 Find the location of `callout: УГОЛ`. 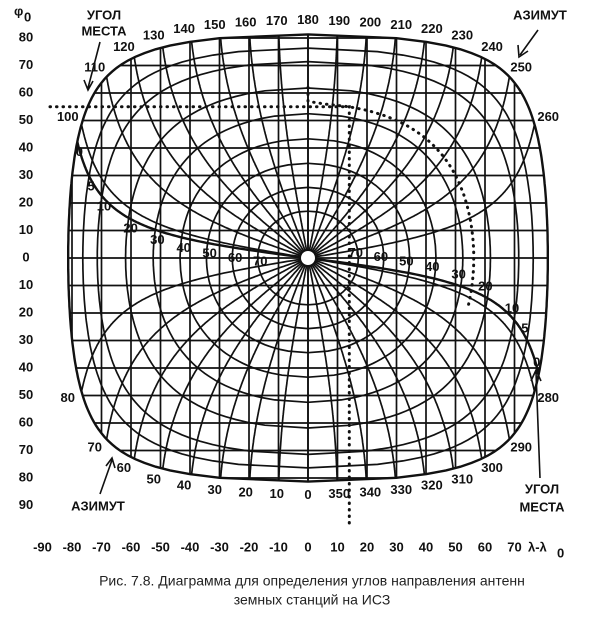

callout: УГОЛ is located at coordinates (104, 14).